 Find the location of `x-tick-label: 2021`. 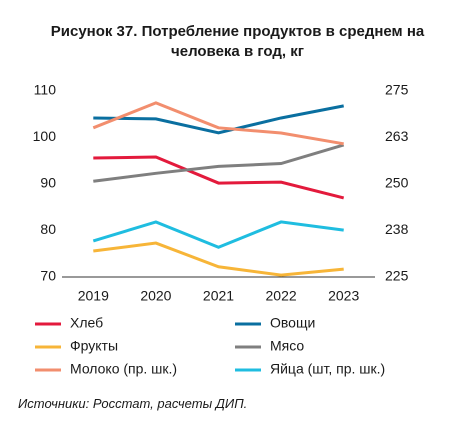

x-tick-label: 2021 is located at coordinates (218, 296).